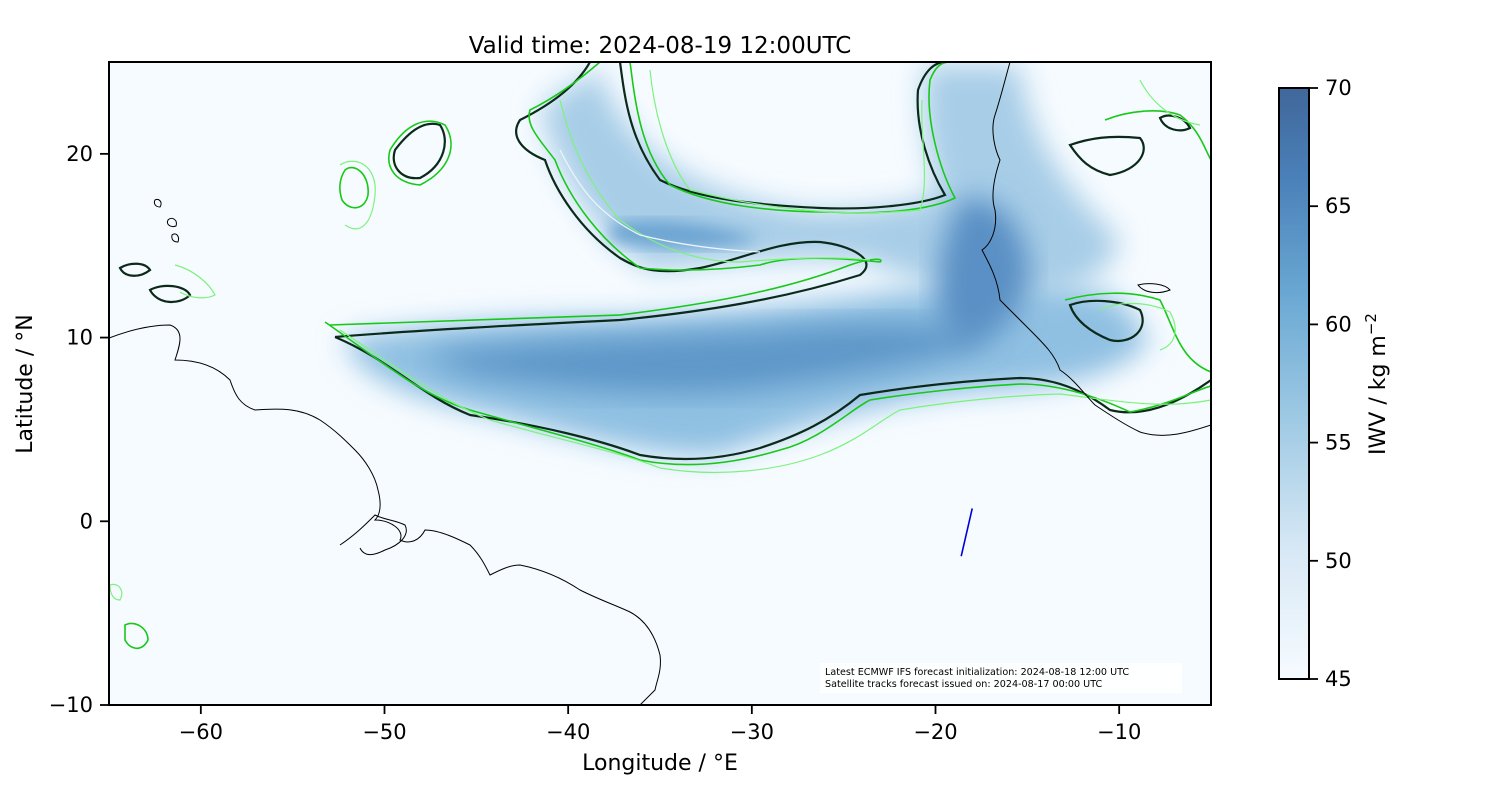  Describe the element at coordinates (1170, 102) in the screenshot. I see `contour-lightgreen-east` at that location.